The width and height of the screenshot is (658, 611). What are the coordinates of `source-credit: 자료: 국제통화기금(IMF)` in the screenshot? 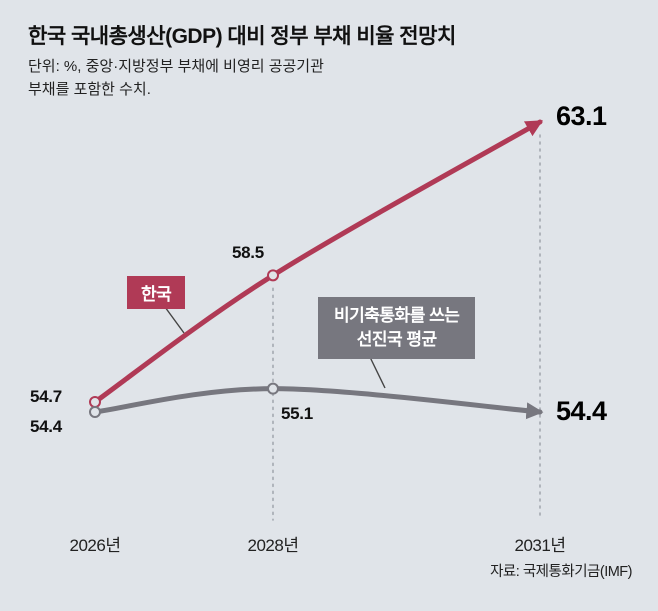 It's located at (561, 572).